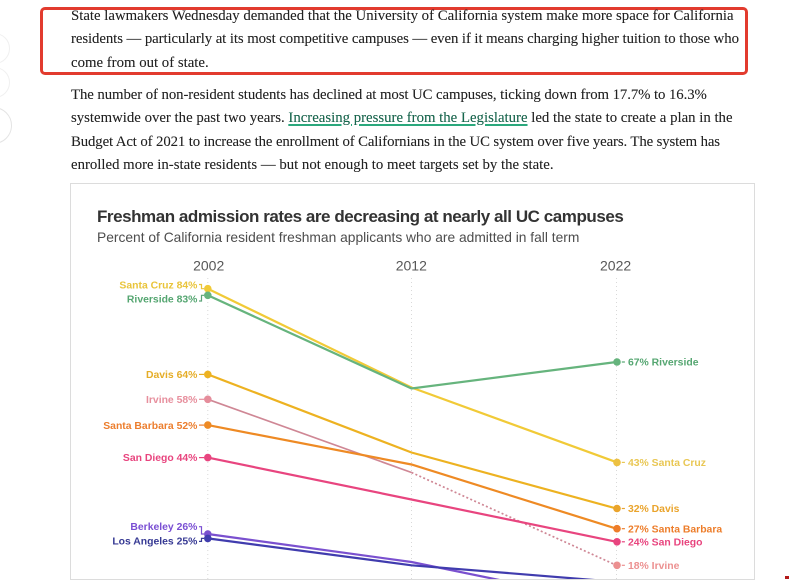 The image size is (789, 580). What do you see at coordinates (163, 527) in the screenshot?
I see `svg-text: Berkeley 26%` at bounding box center [163, 527].